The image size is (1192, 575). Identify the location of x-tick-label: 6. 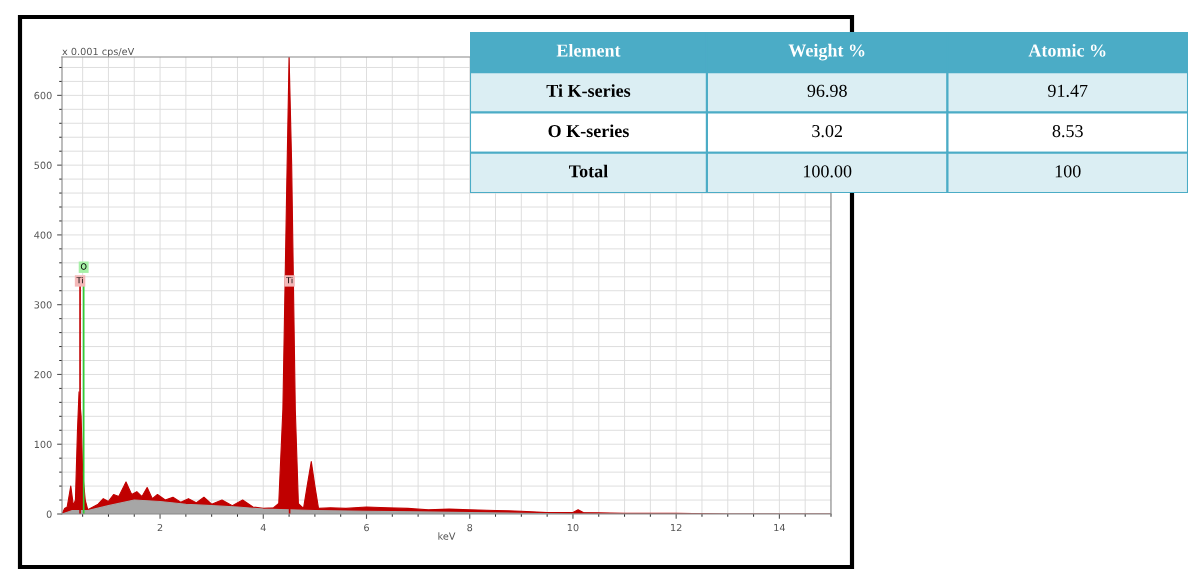
(366, 527).